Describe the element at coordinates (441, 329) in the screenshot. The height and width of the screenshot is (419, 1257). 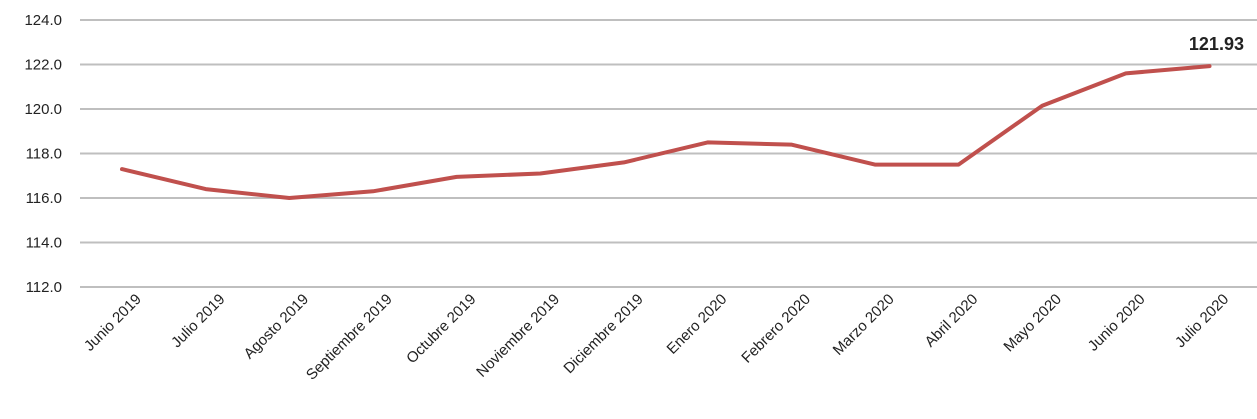
I see `x-tick-label: Octubre 2019` at that location.